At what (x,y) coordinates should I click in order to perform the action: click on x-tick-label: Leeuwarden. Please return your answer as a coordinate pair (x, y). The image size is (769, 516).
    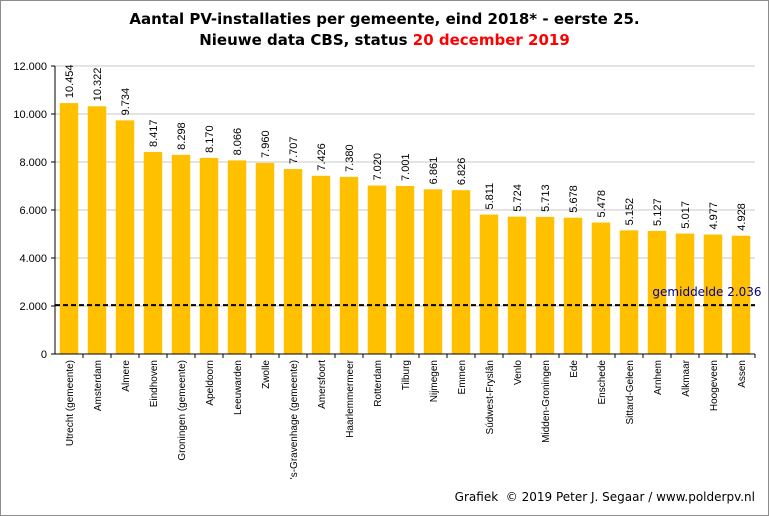
    Looking at the image, I should click on (238, 387).